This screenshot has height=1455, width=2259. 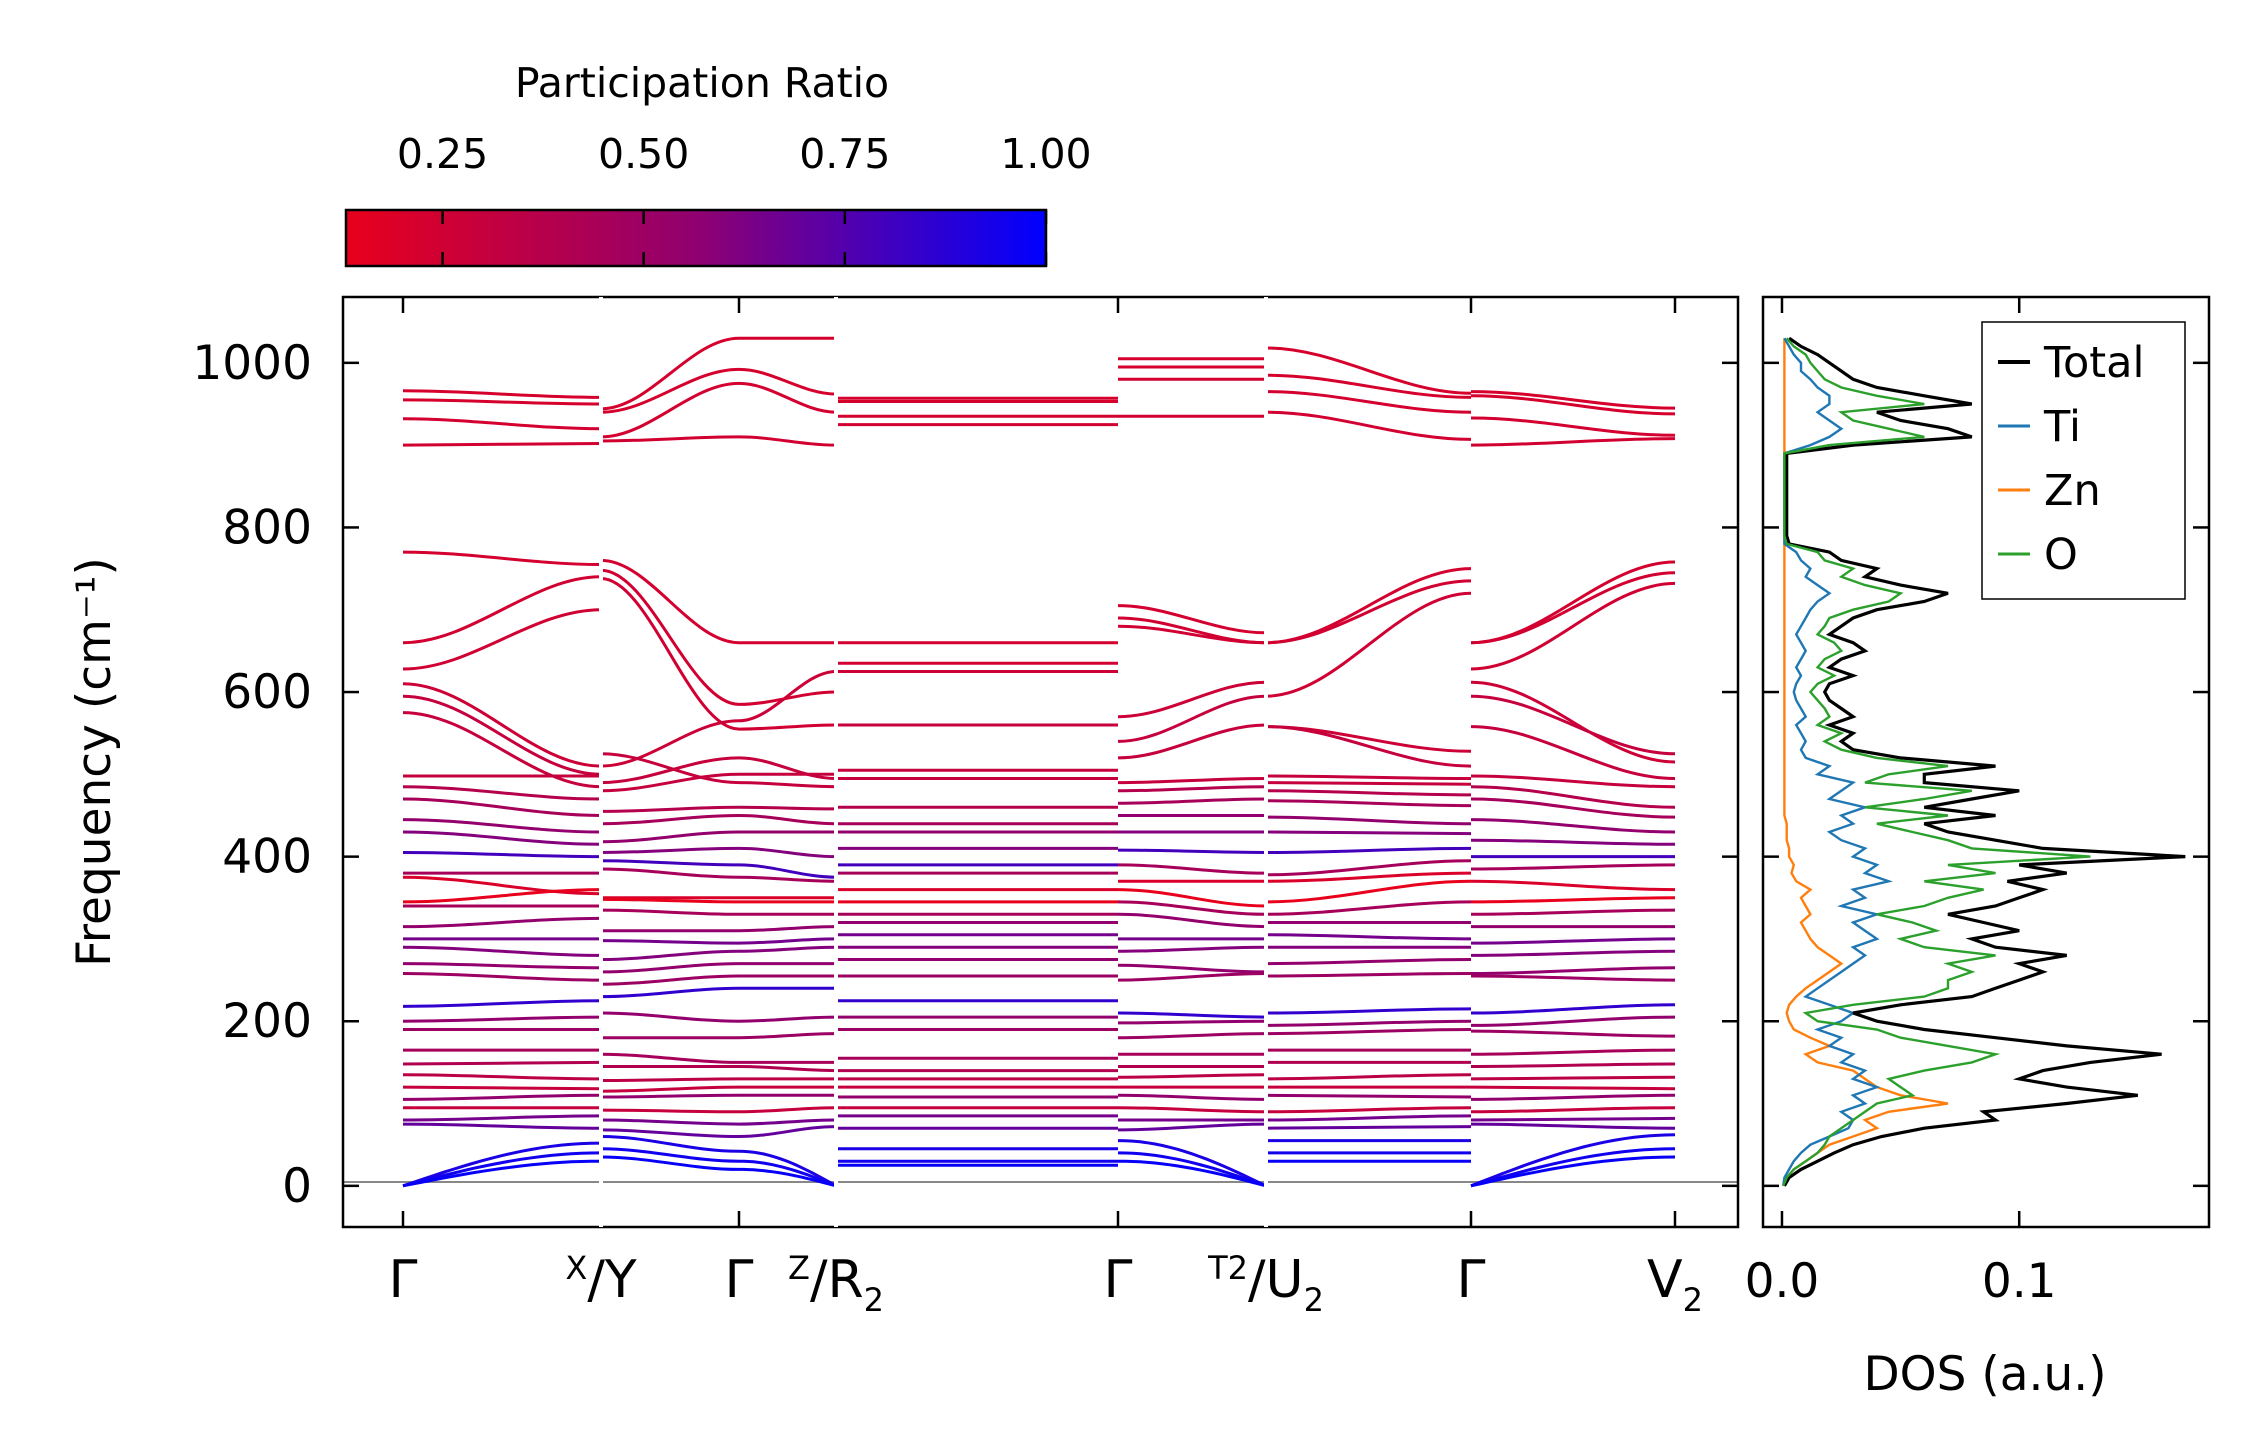 I want to click on kpoint-label-text: X/Y, so click(x=600, y=1279).